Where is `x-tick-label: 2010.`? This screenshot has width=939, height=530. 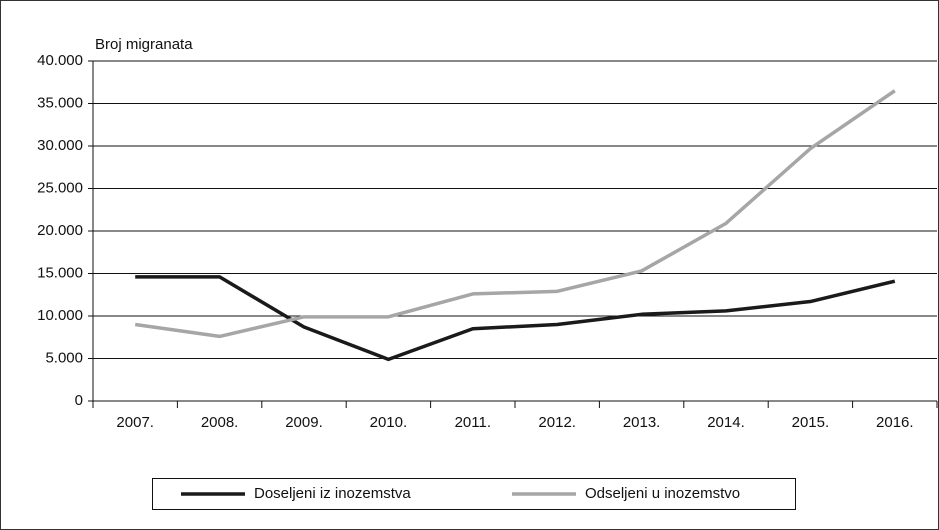
x-tick-label: 2010. is located at coordinates (389, 422).